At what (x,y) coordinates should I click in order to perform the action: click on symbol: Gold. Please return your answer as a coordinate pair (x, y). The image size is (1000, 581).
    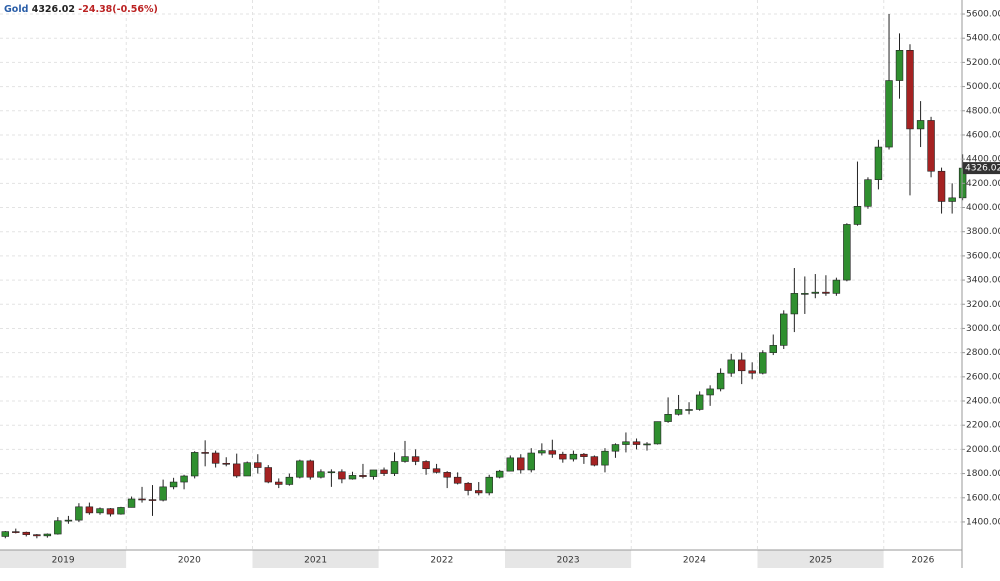
    Looking at the image, I should click on (16, 9).